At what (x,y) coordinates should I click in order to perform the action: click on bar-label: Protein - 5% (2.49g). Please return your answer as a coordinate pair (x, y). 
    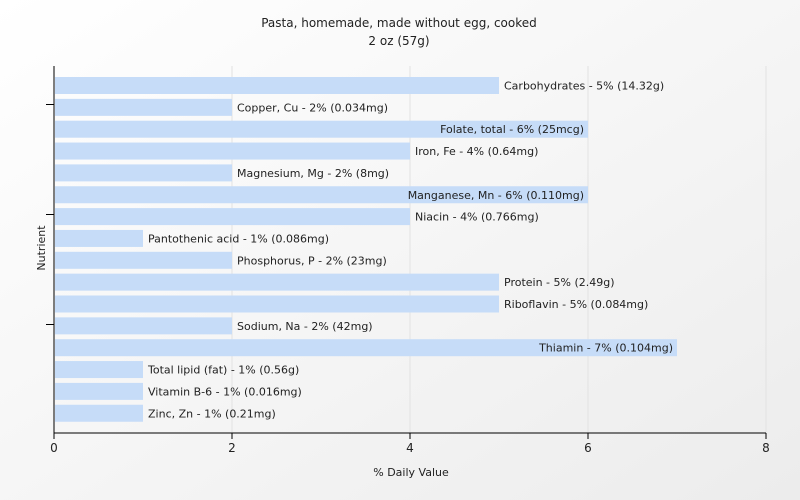
    Looking at the image, I should click on (559, 282).